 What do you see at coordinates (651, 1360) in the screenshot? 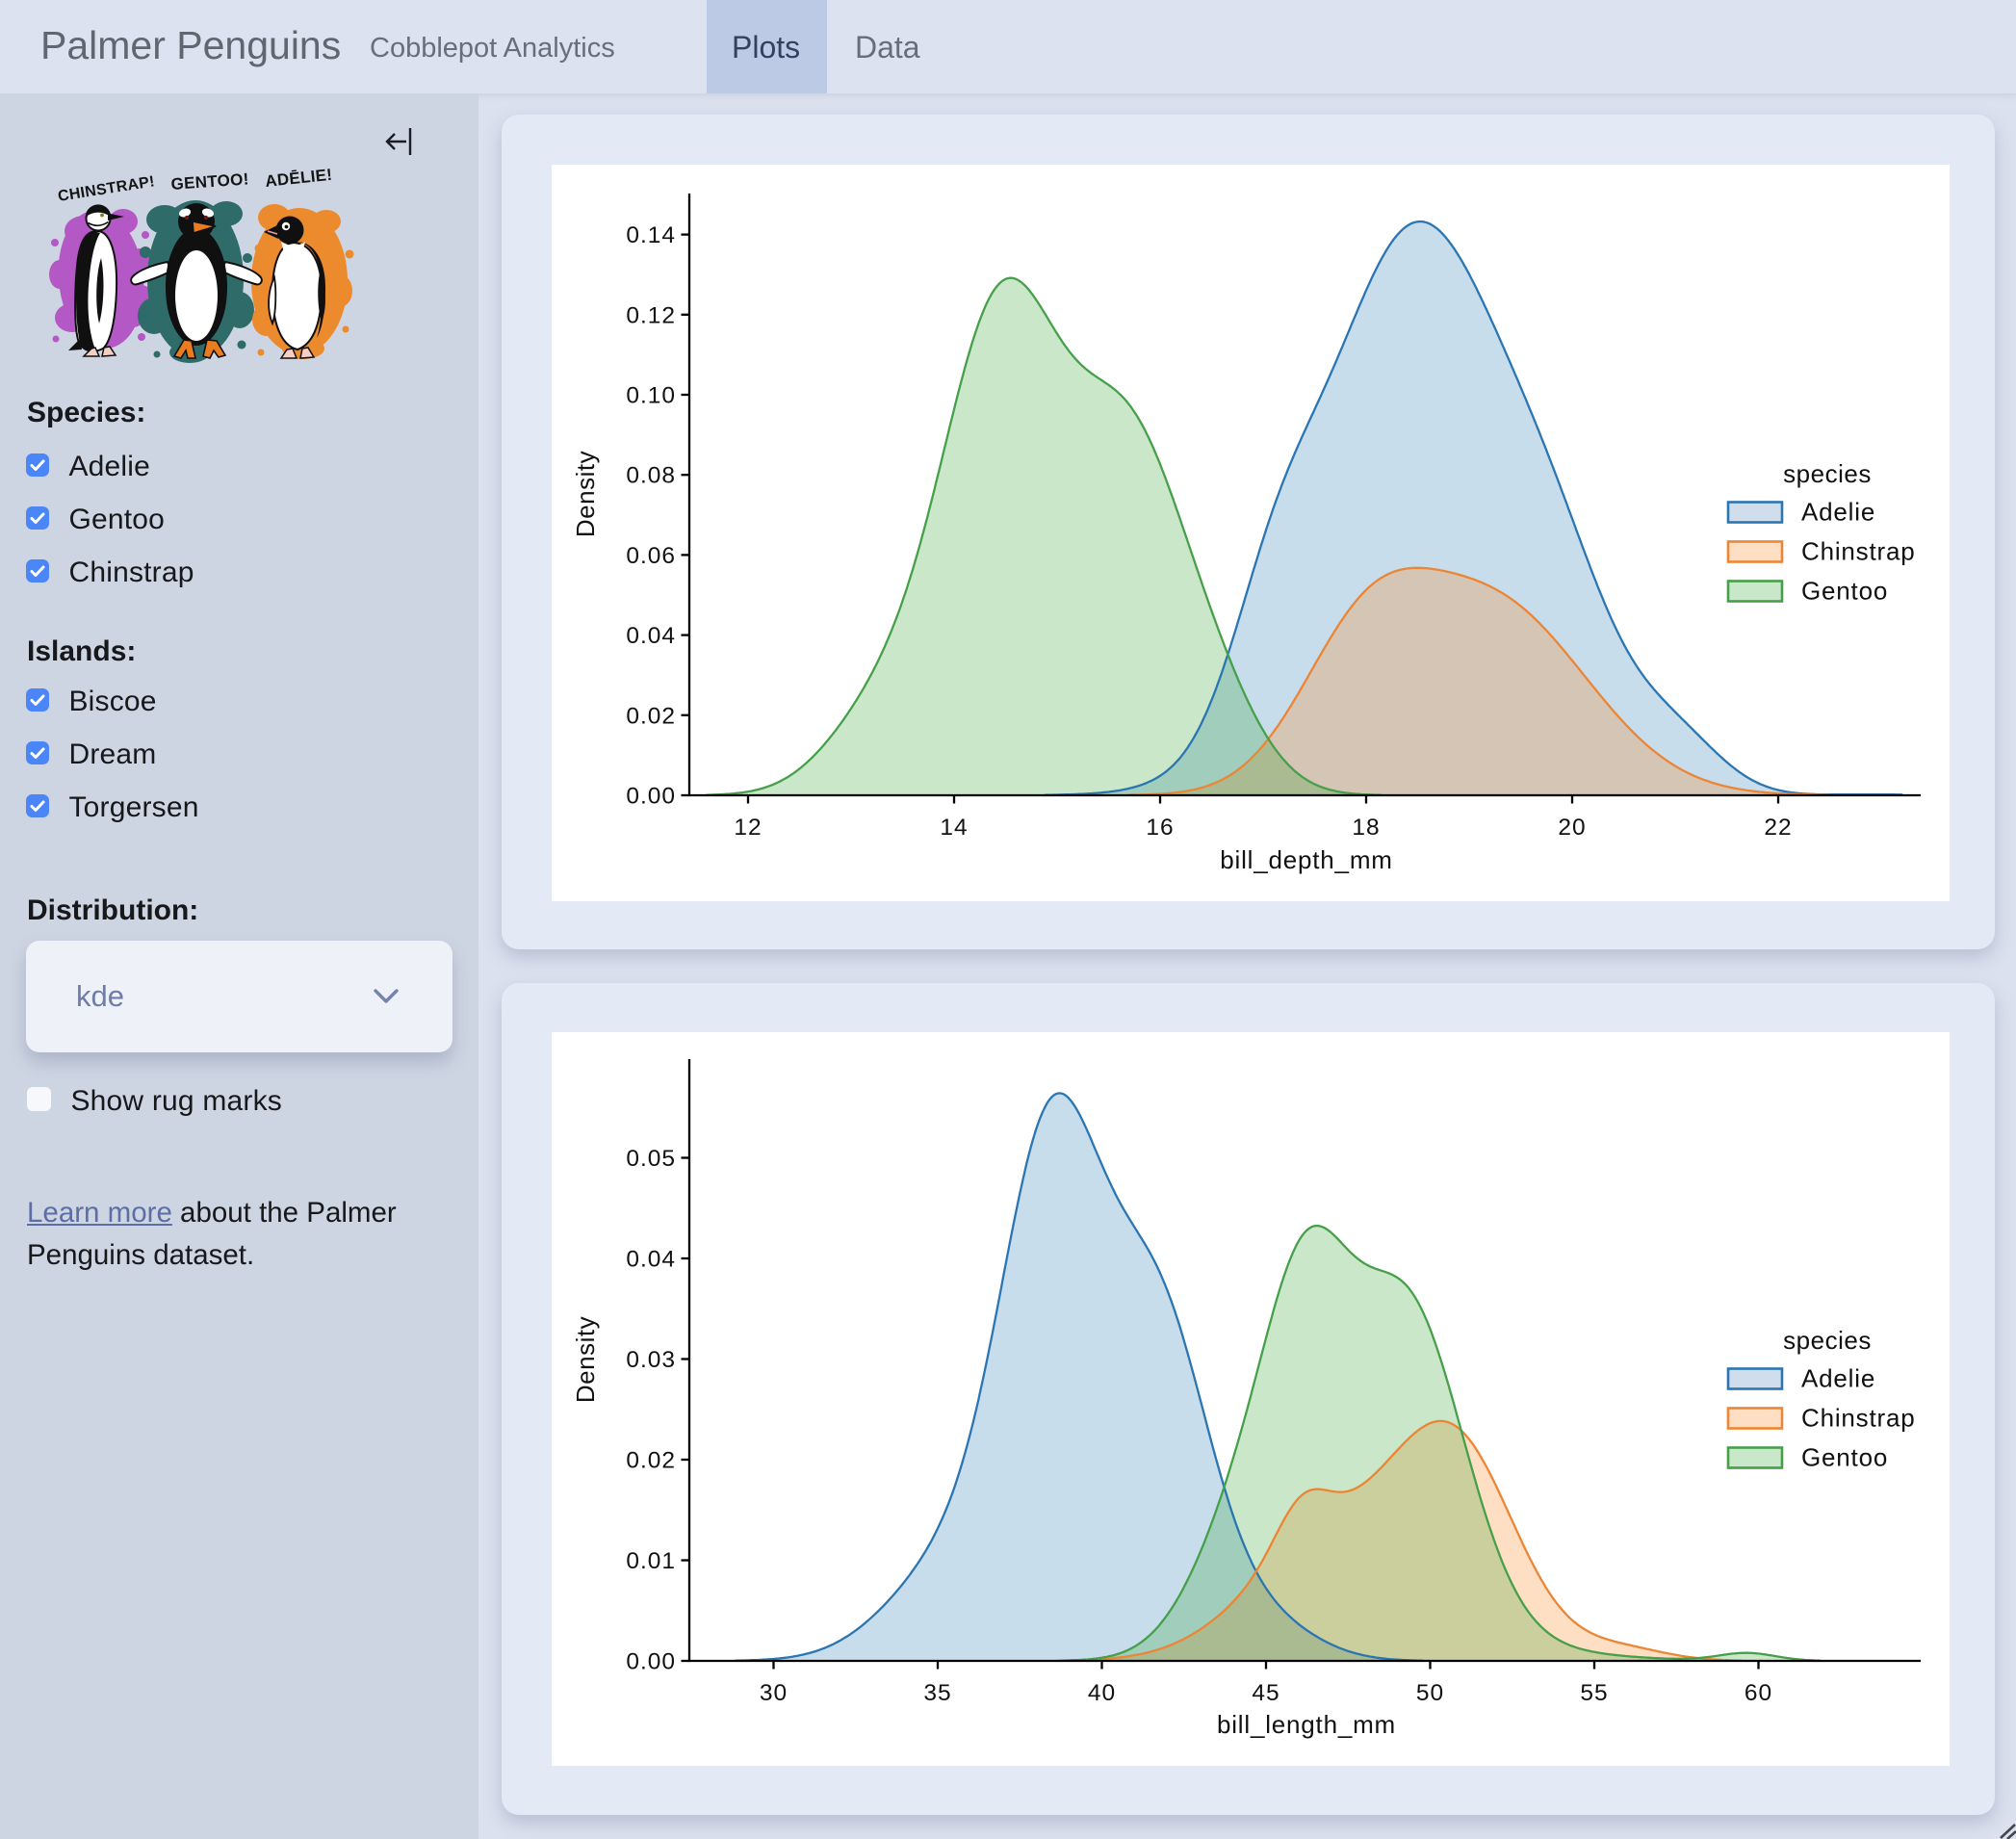
I see `svg-text: 0.03` at bounding box center [651, 1360].